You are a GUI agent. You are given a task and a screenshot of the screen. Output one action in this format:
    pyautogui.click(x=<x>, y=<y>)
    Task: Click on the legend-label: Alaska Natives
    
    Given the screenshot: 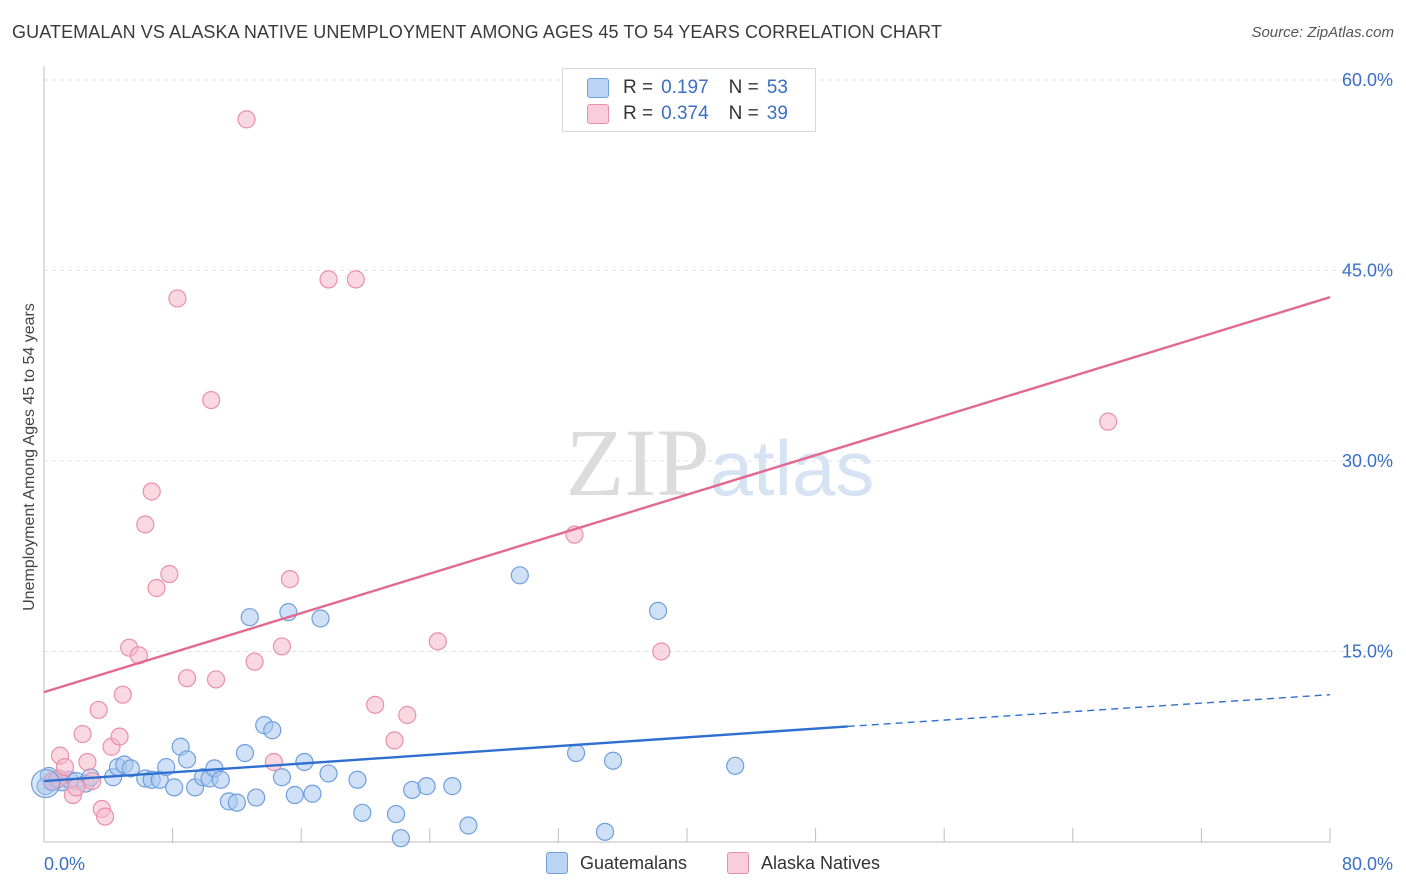 What is the action you would take?
    pyautogui.click(x=821, y=862)
    